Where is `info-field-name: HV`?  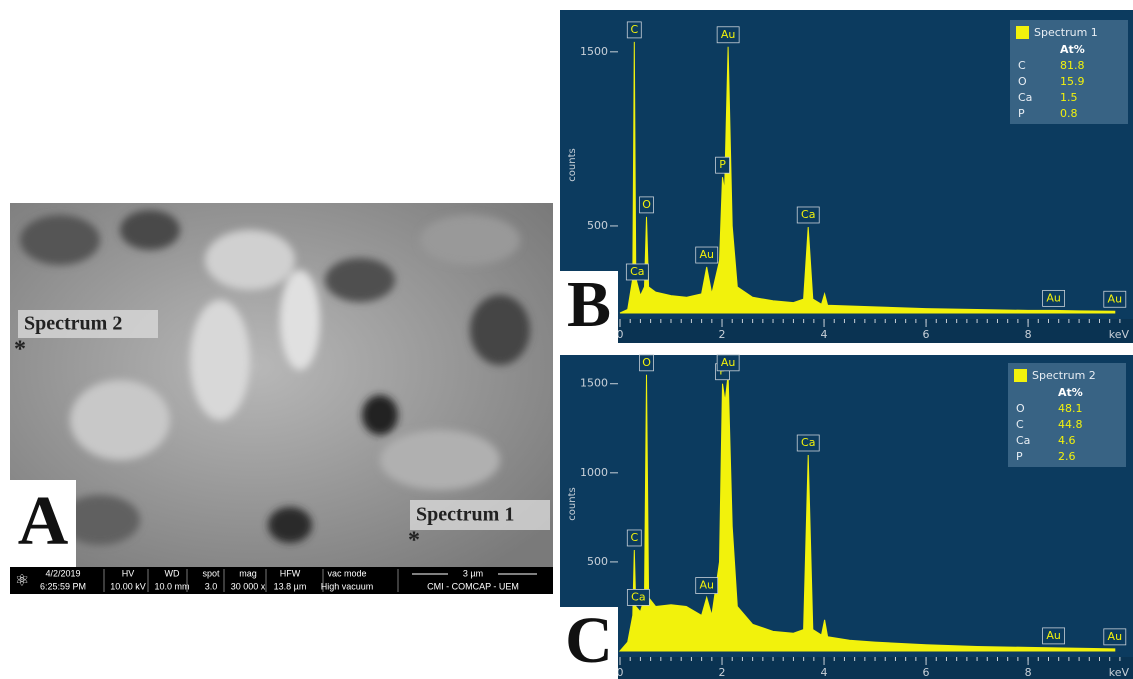
info-field-name: HV is located at coordinates (128, 573).